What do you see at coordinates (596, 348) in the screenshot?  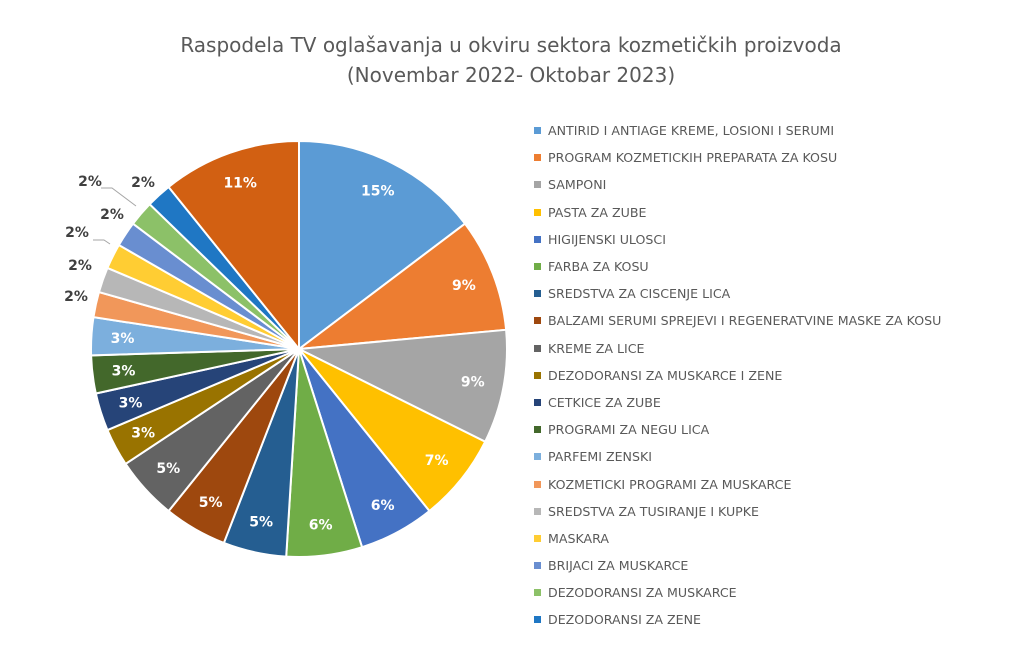 I see `legend-label: KREME ZA LICE` at bounding box center [596, 348].